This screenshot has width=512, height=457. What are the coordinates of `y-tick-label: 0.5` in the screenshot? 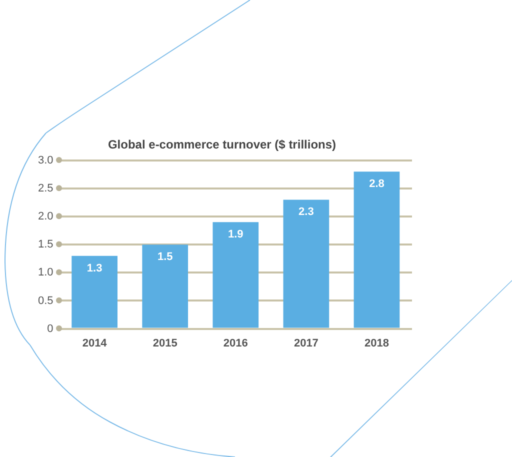 It's located at (46, 300).